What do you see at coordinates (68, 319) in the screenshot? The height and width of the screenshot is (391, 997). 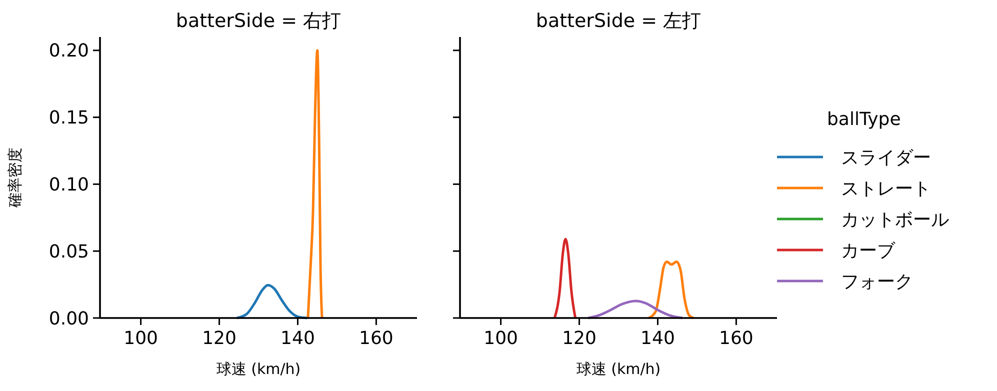 I see `y-tick-label: 0.00` at bounding box center [68, 319].